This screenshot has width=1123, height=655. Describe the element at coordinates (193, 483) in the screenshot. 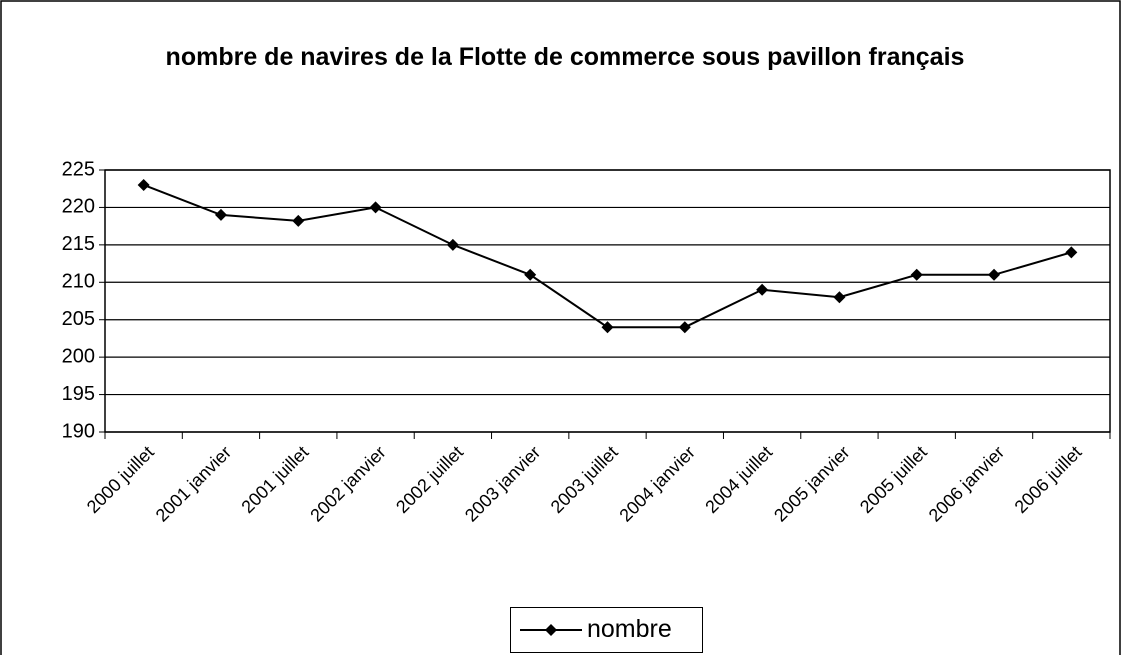

I see `x-tick-label: 2001 janvier` at that location.